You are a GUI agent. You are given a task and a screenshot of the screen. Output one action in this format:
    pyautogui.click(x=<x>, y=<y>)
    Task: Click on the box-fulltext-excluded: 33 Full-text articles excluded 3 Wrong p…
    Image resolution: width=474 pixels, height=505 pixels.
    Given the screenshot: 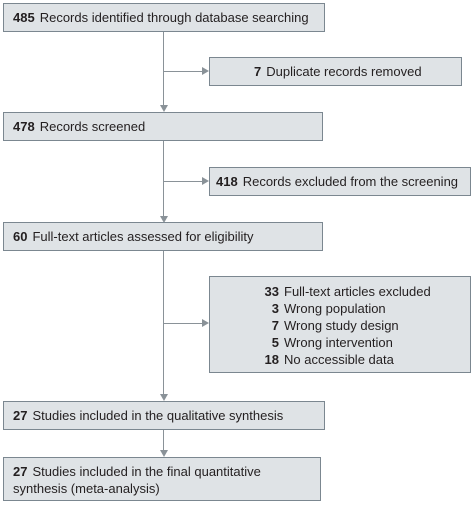 What is the action you would take?
    pyautogui.click(x=340, y=324)
    